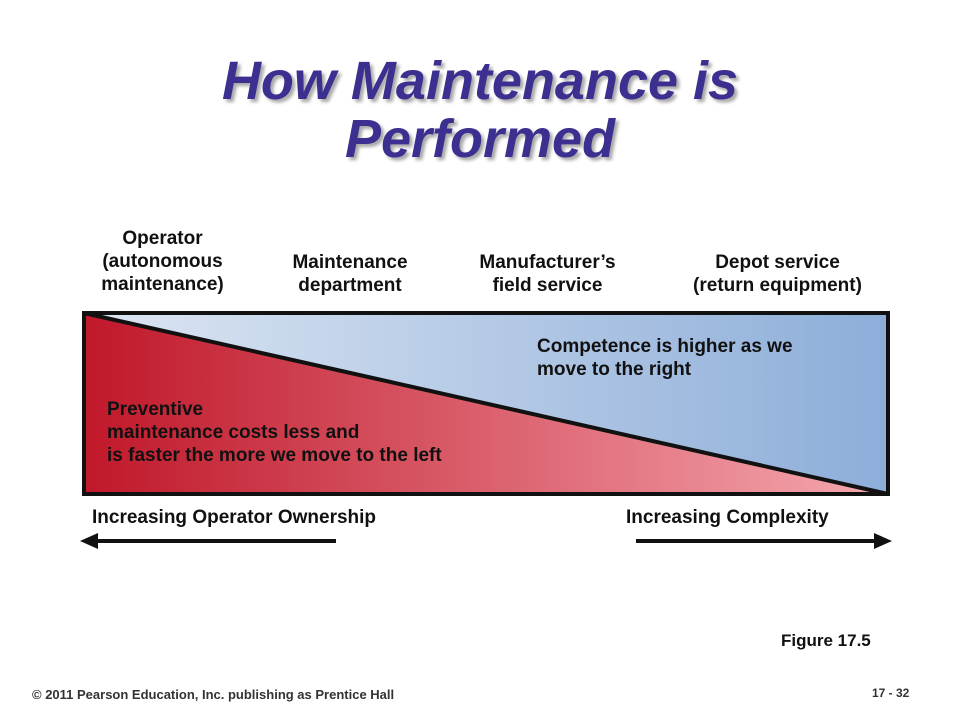 This screenshot has width=960, height=720. I want to click on column-label-line: field service, so click(547, 285).